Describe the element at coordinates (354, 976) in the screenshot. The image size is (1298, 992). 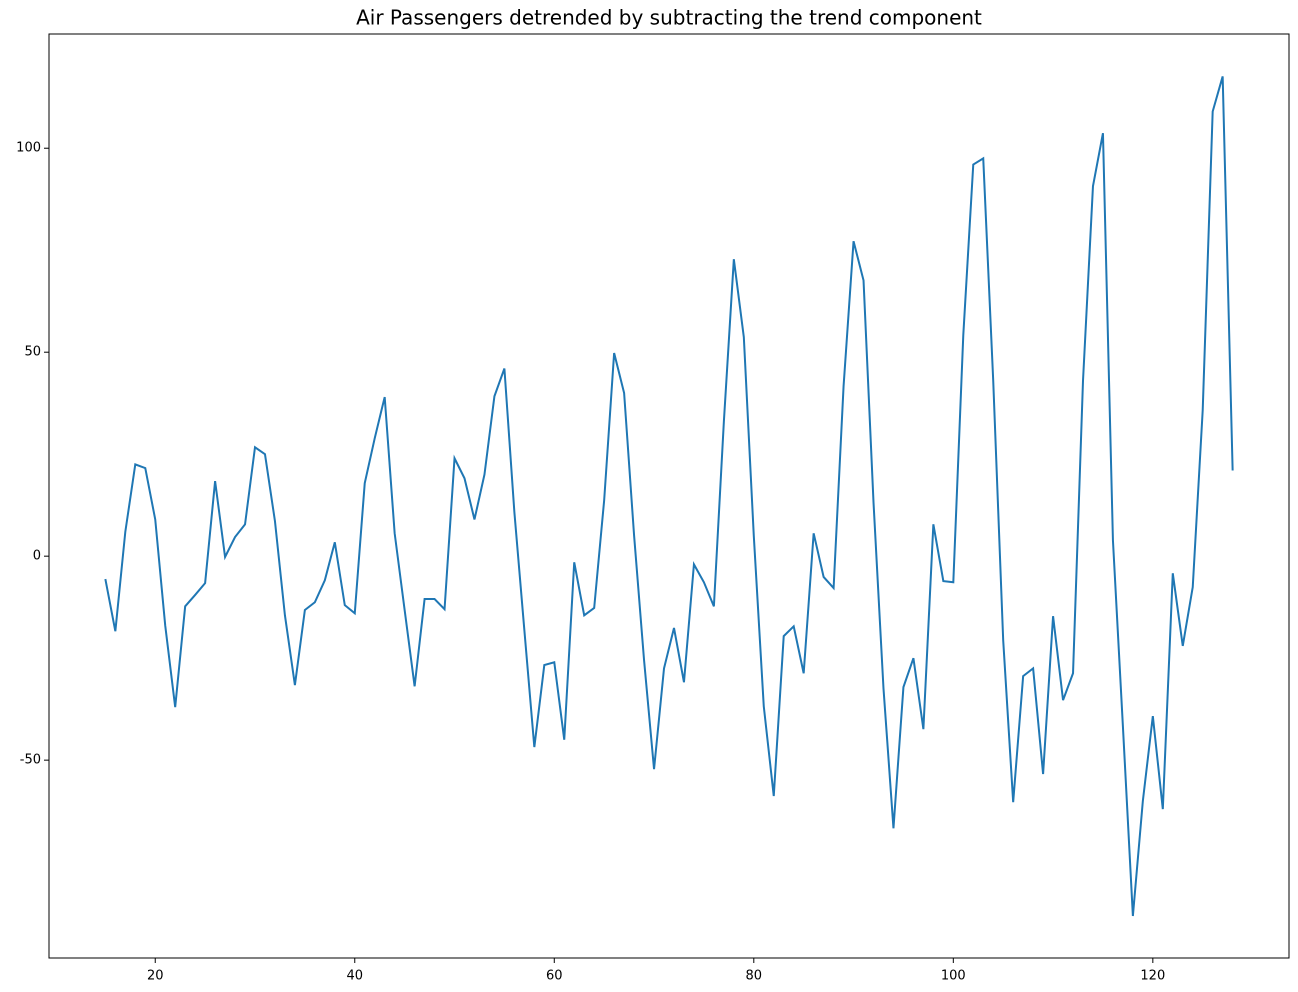
I see `x-tick-label: 40` at that location.